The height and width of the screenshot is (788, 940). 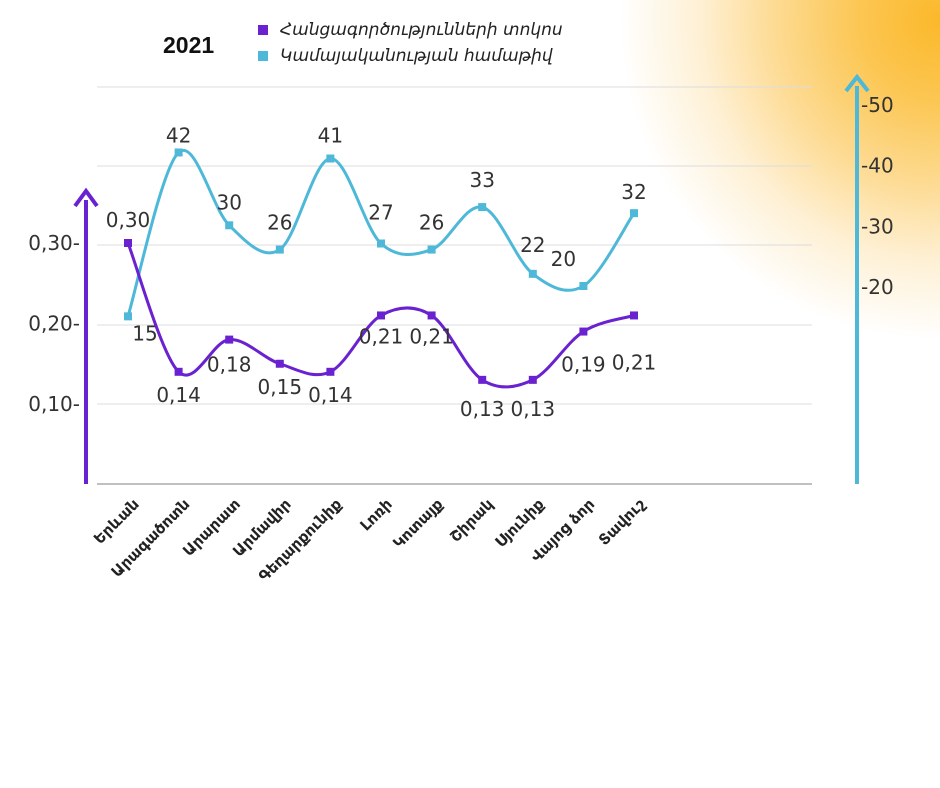 What do you see at coordinates (380, 213) in the screenshot?
I see `data-label-arbitrariness: 27` at bounding box center [380, 213].